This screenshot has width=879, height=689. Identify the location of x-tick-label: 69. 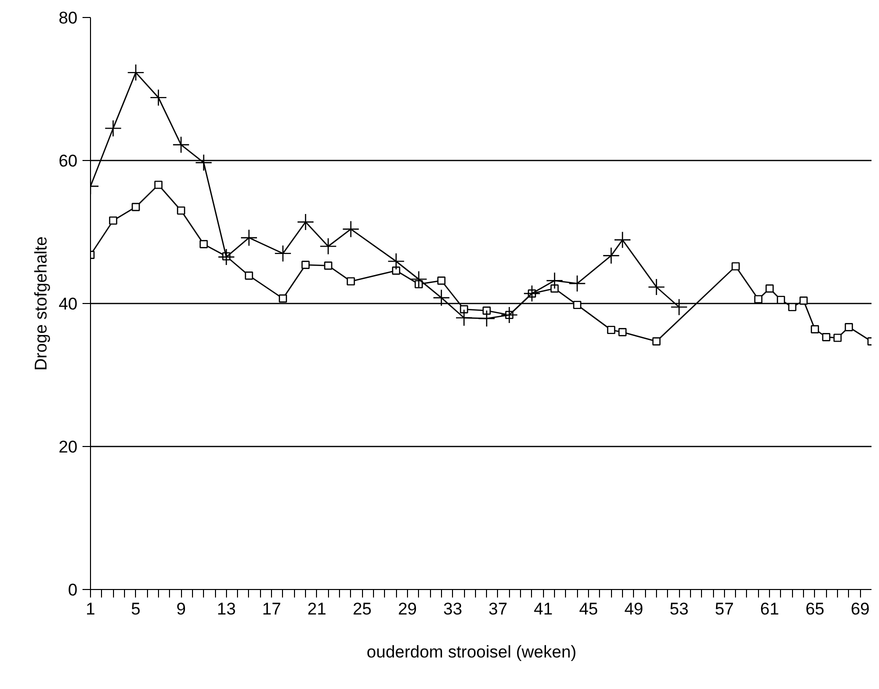
(860, 609).